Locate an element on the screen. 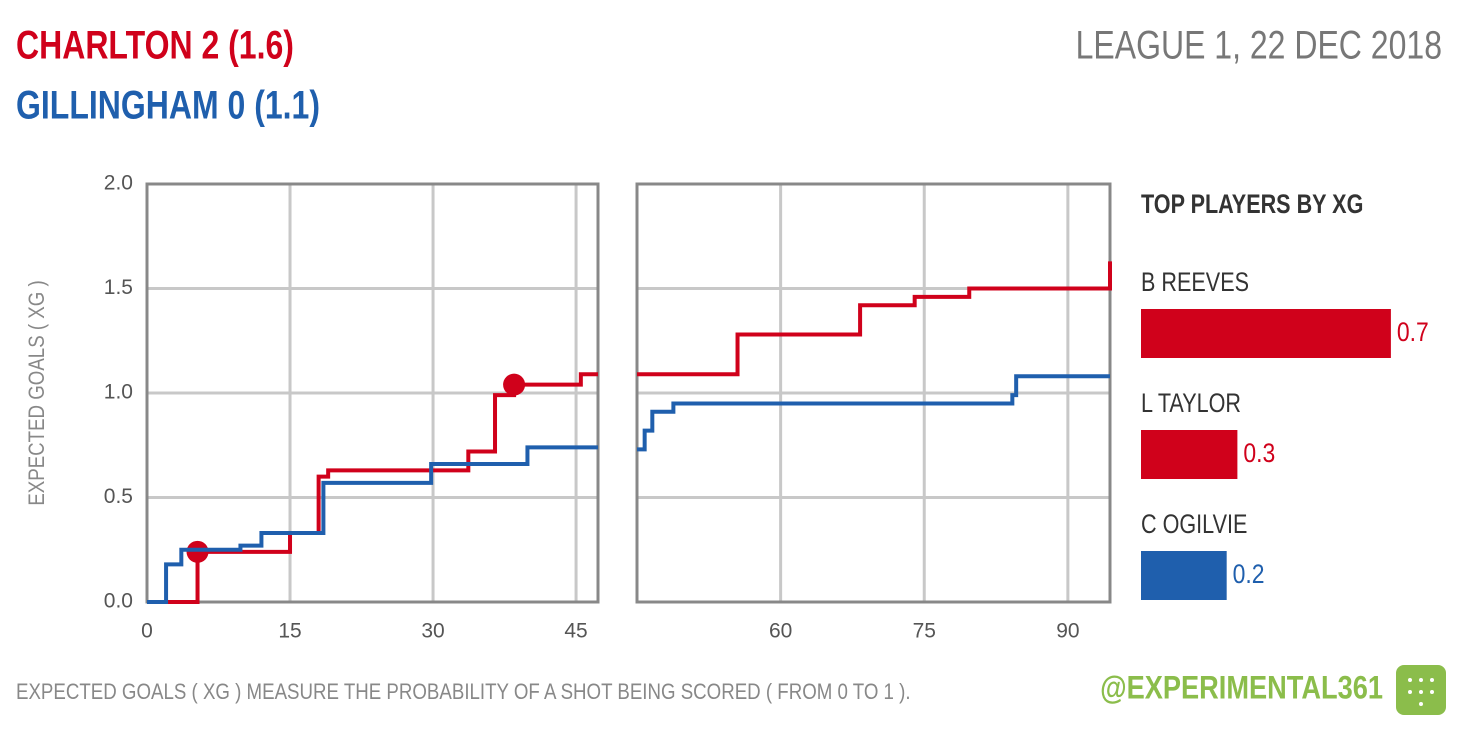  x-tick-label: 30 is located at coordinates (432, 631).